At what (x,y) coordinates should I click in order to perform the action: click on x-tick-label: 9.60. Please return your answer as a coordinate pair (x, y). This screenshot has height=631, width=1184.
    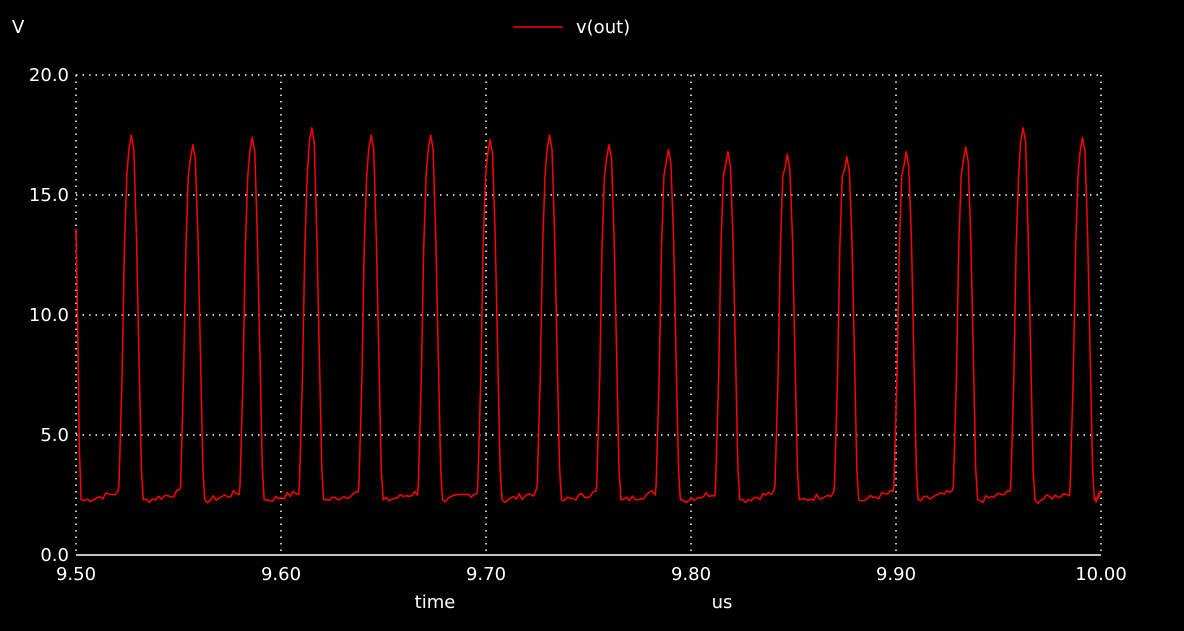
    Looking at the image, I should click on (281, 574).